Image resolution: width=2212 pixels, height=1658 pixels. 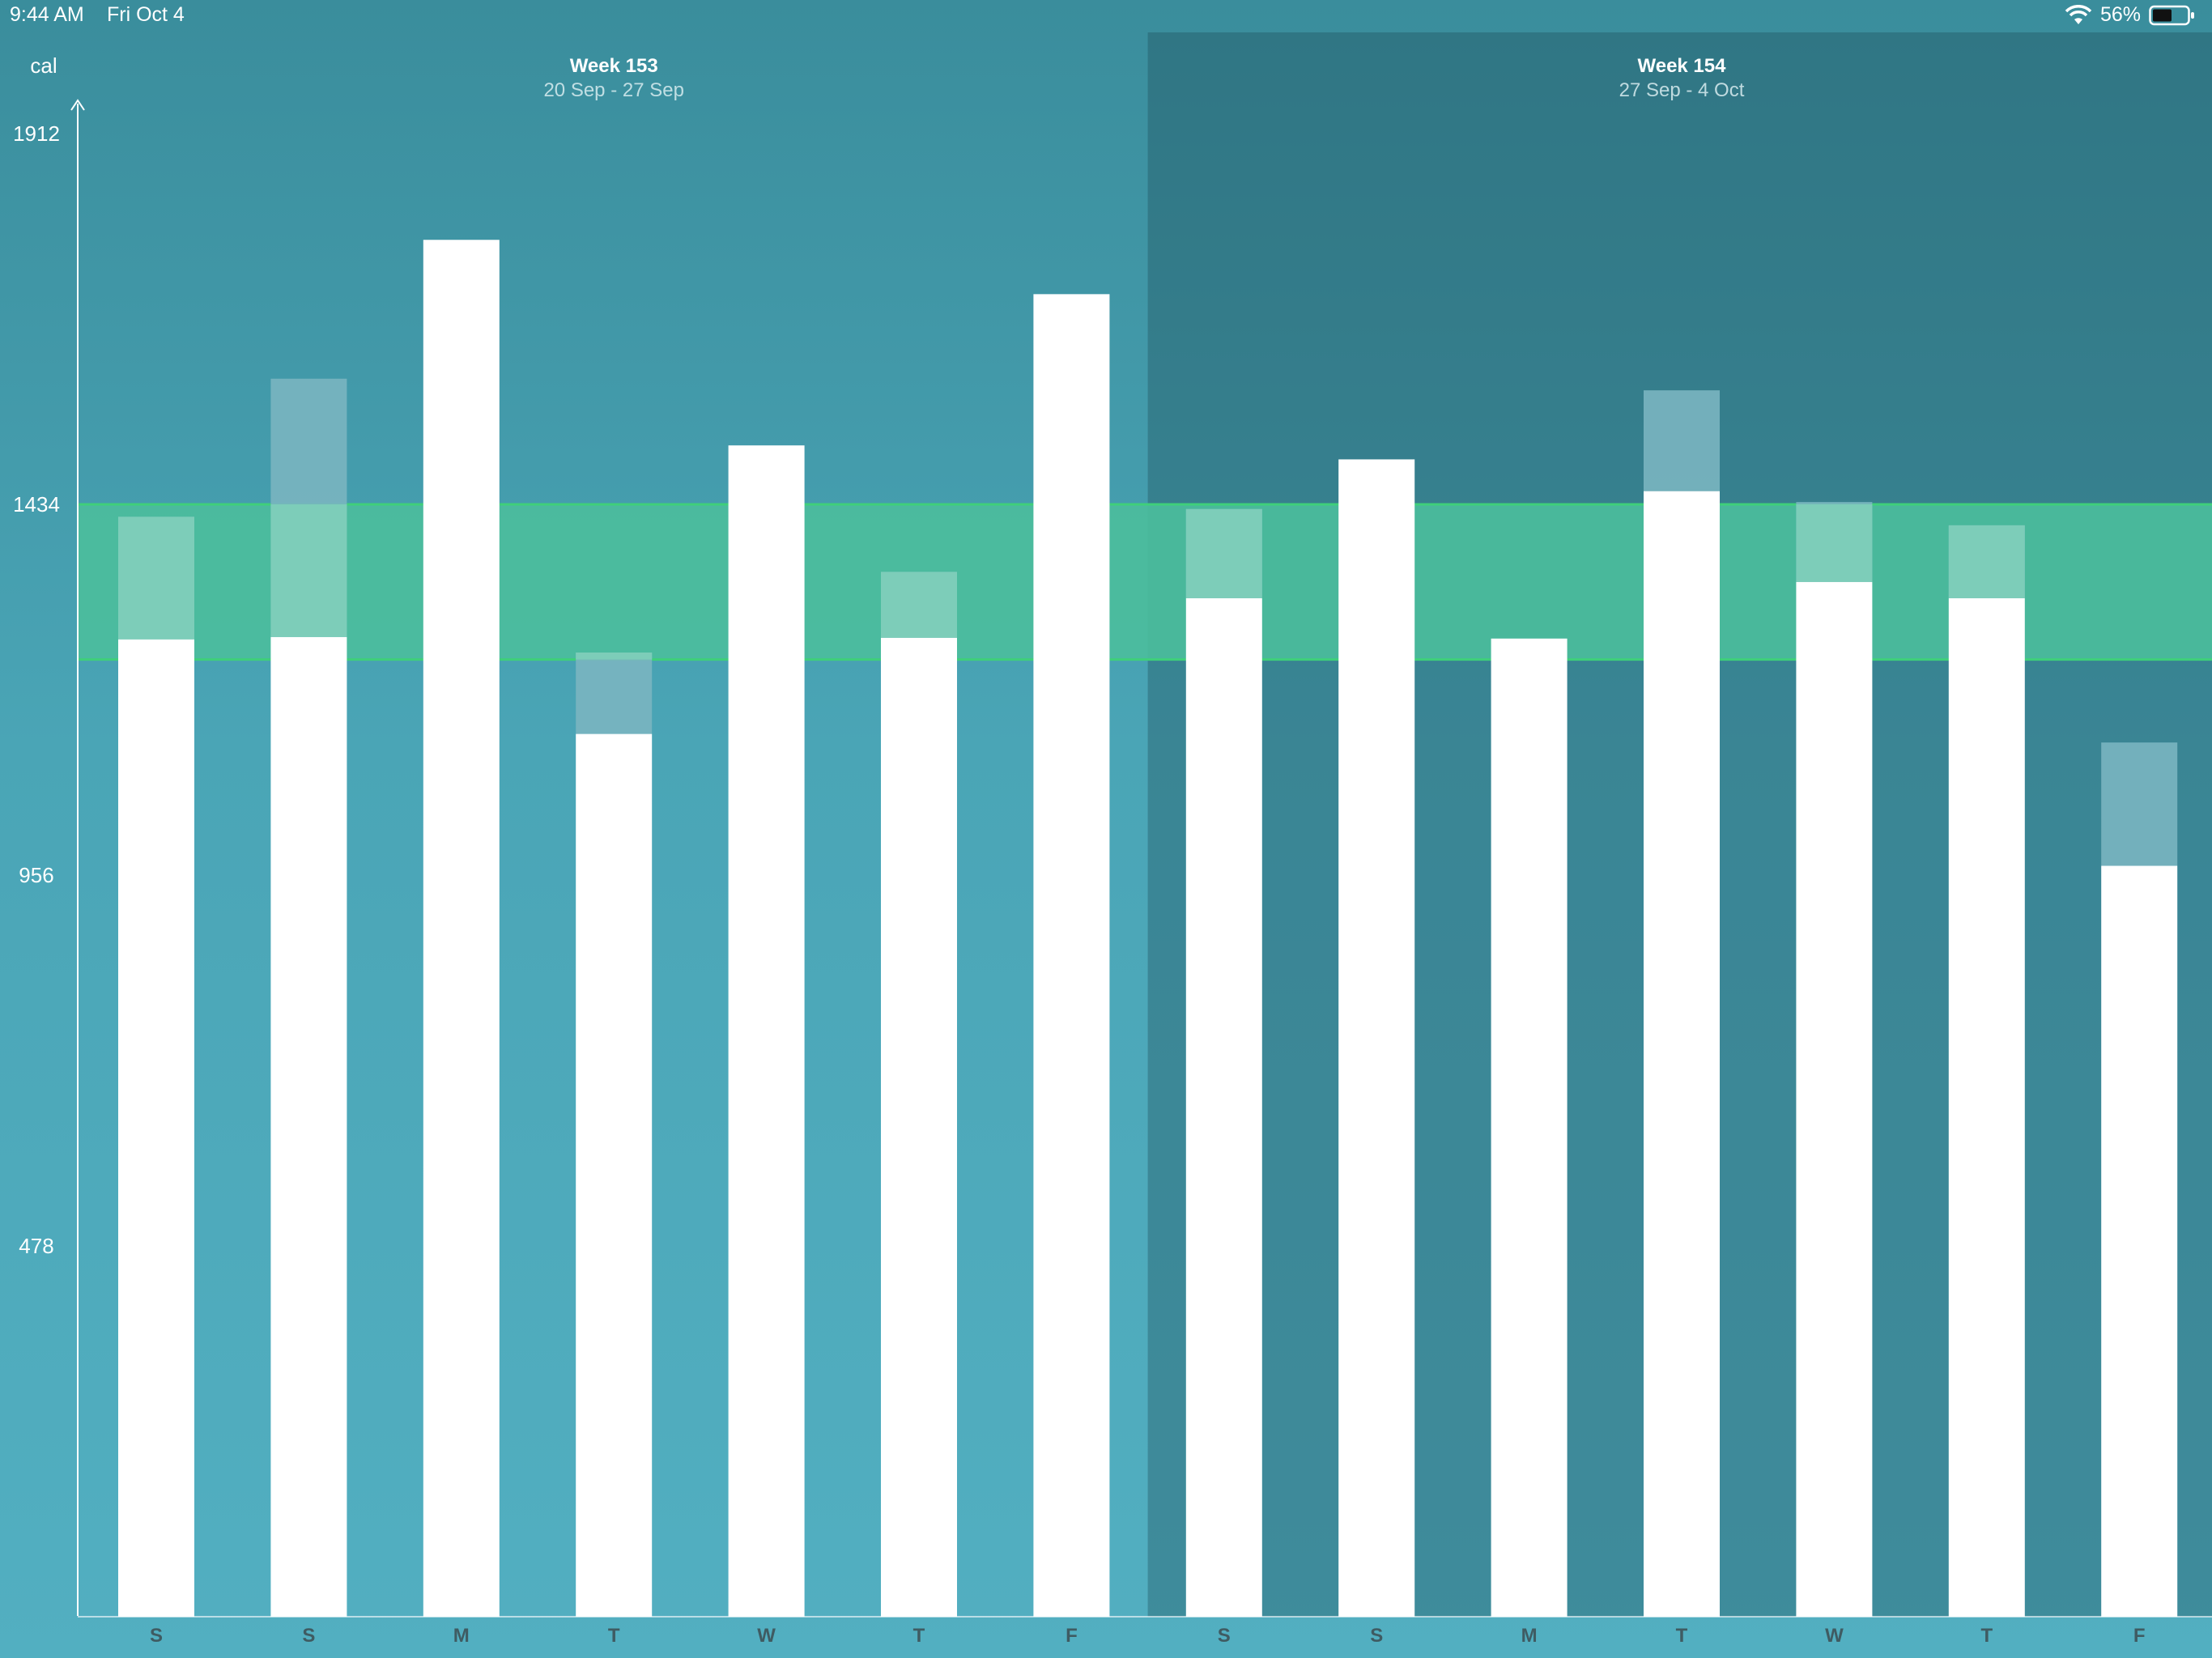 I want to click on day-label-6: F, so click(x=1072, y=1636).